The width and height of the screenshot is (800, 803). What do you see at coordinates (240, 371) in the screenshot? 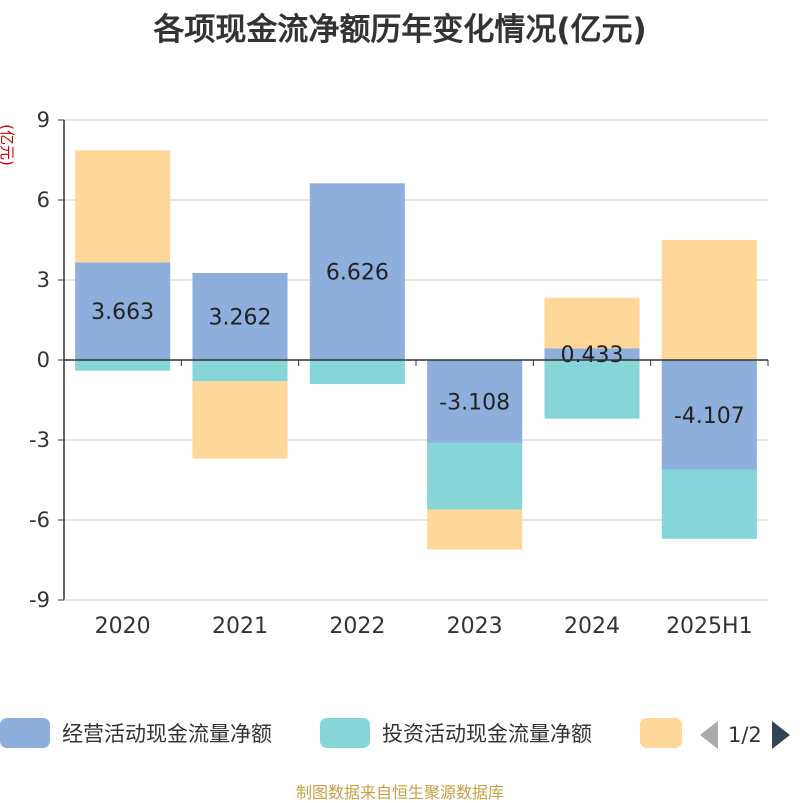
I see `bar-2-2021` at bounding box center [240, 371].